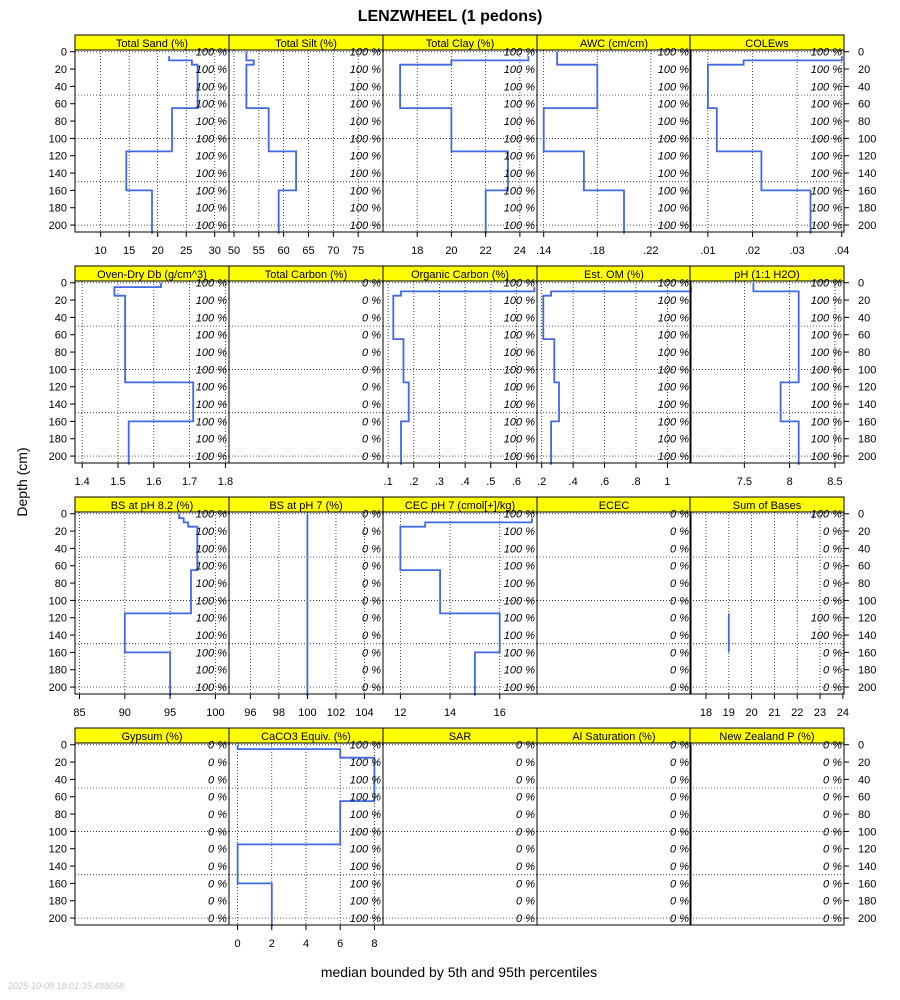 The image size is (900, 1000). Describe the element at coordinates (867, 867) in the screenshot. I see `y-tick-label: 140` at that location.